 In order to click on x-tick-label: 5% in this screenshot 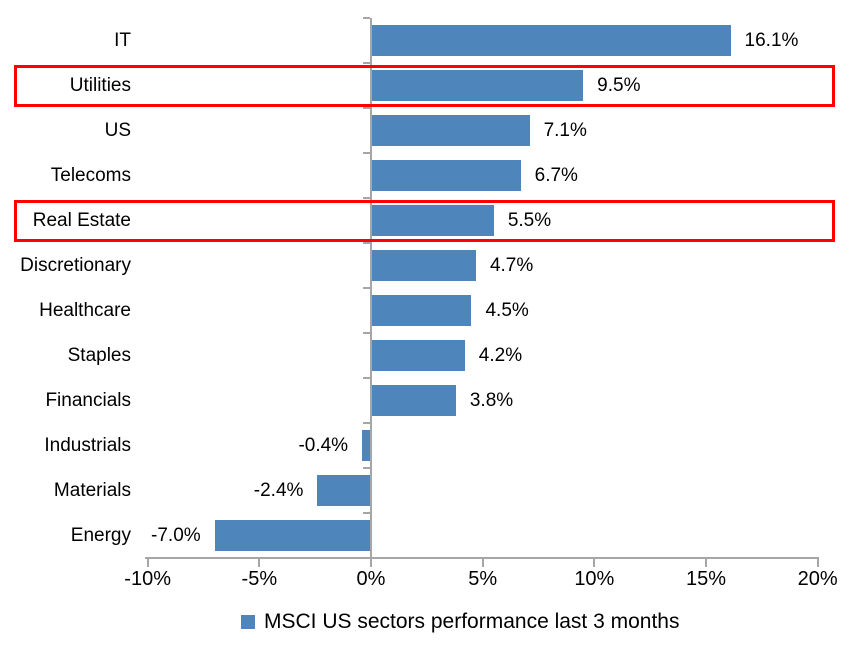, I will do `click(483, 579)`.